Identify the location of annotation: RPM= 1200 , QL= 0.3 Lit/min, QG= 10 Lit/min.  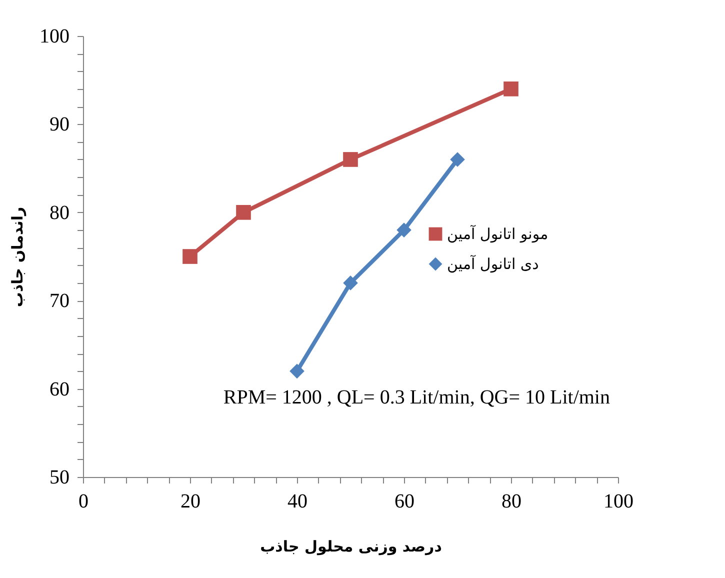
(416, 397).